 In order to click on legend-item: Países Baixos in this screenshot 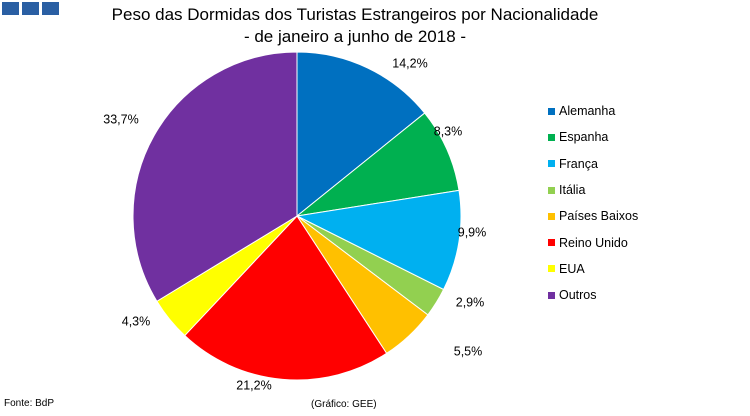, I will do `click(593, 216)`.